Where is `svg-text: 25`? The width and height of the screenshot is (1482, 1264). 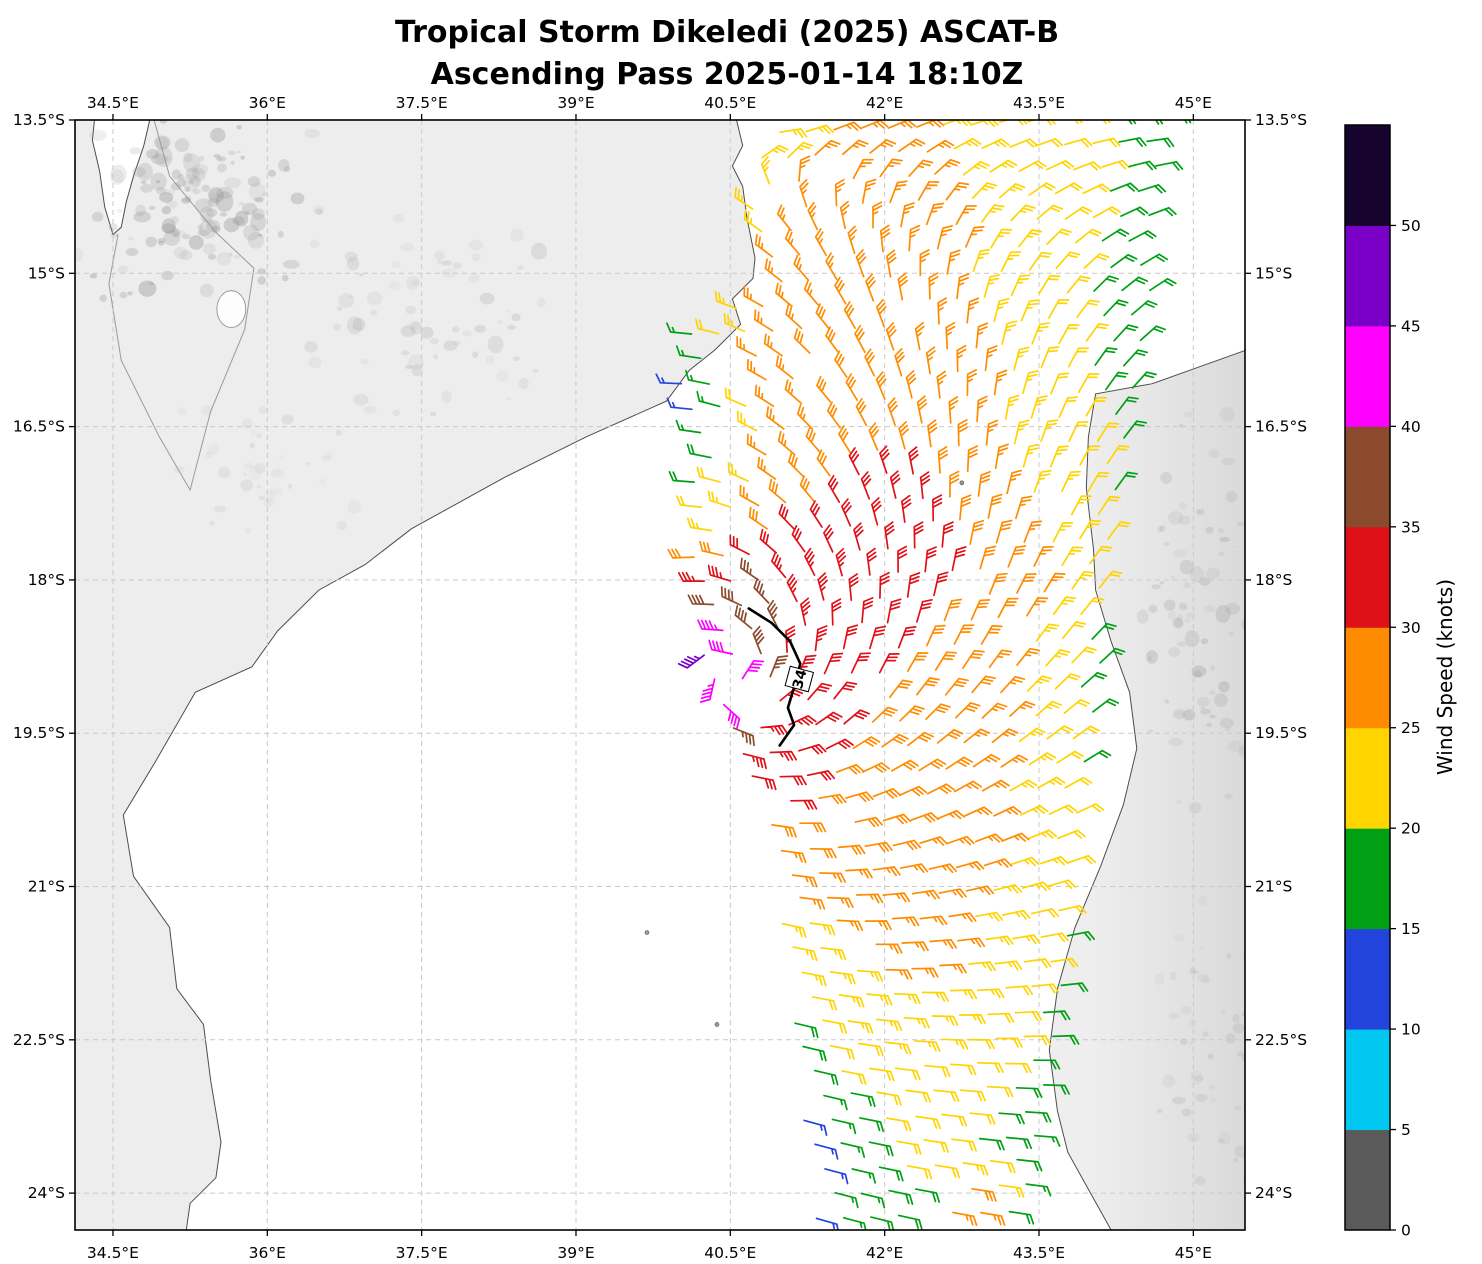
svg-text: 25 is located at coordinates (1411, 728).